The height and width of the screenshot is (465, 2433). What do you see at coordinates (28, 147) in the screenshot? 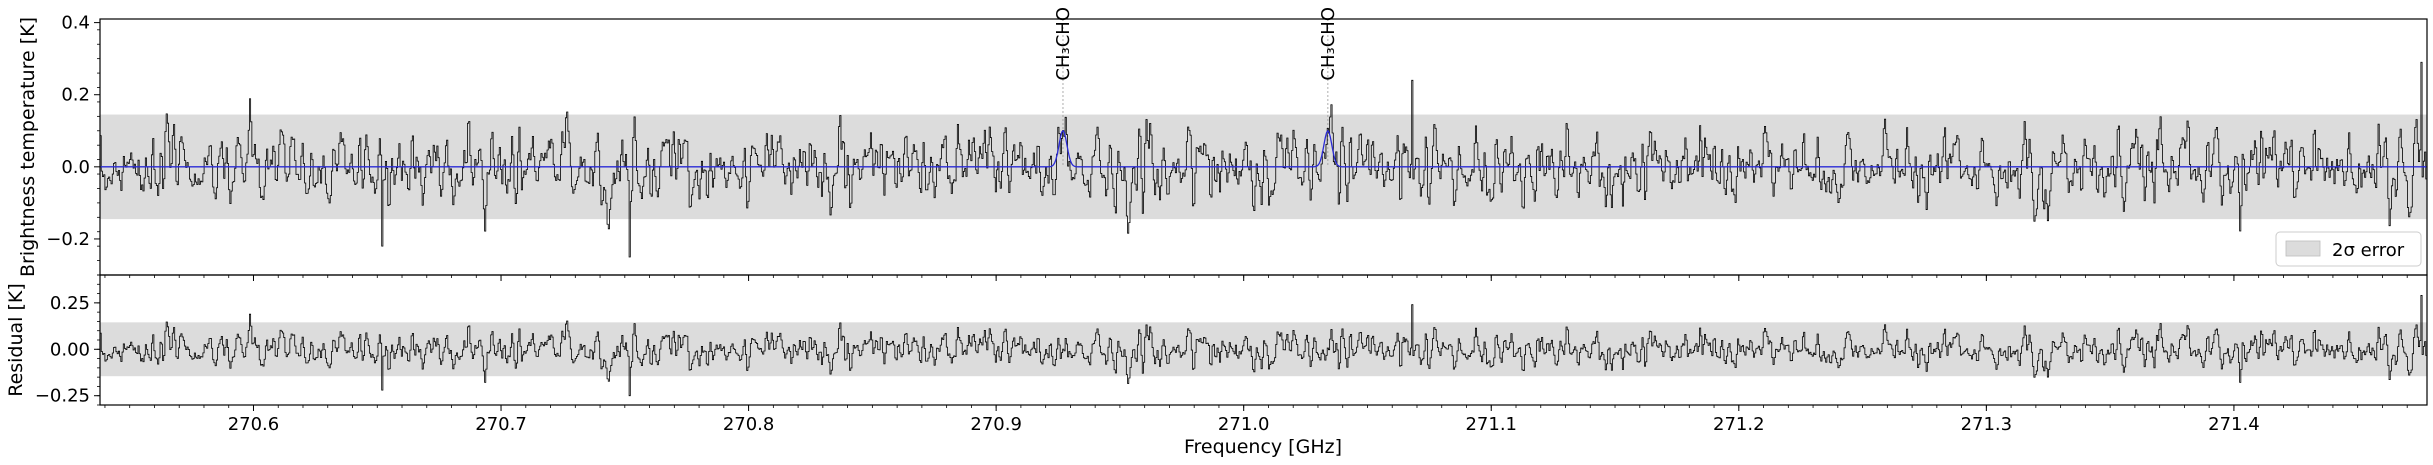
I see `top-y-axis-label: Brightness temperature [K]` at bounding box center [28, 147].